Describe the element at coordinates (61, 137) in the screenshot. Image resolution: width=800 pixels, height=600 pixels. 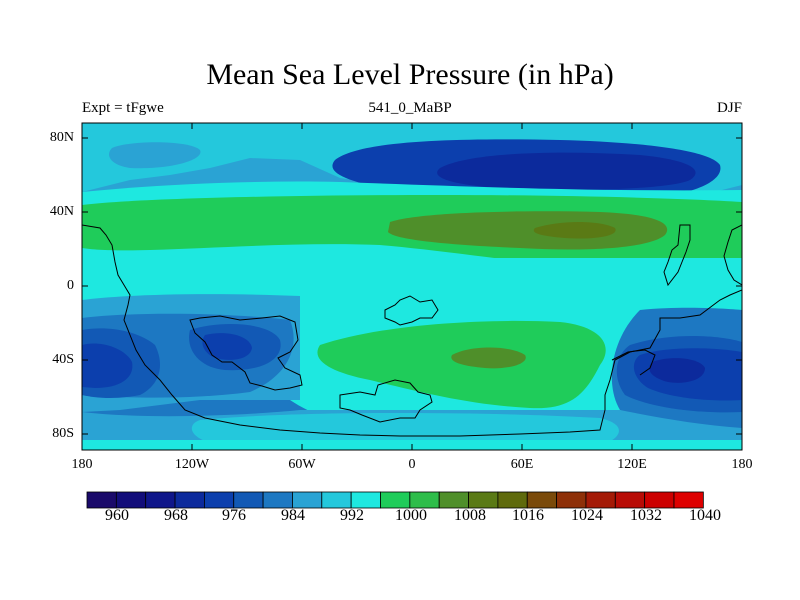
I see `lat-label-80n: 80N` at that location.